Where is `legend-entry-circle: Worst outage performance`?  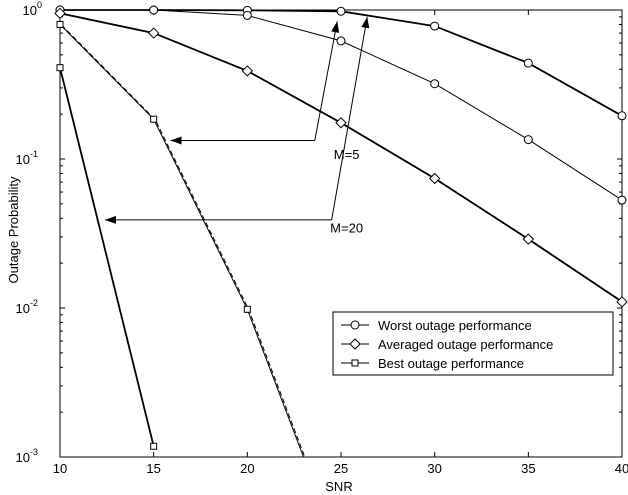
legend-entry-circle: Worst outage performance is located at coordinates (436, 325).